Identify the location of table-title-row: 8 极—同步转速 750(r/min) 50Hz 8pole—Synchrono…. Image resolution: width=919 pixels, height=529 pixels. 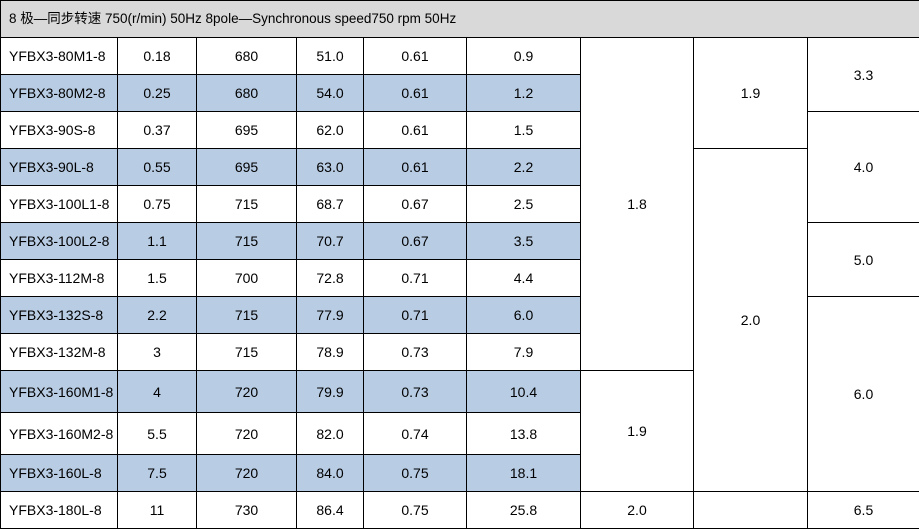
(459, 19).